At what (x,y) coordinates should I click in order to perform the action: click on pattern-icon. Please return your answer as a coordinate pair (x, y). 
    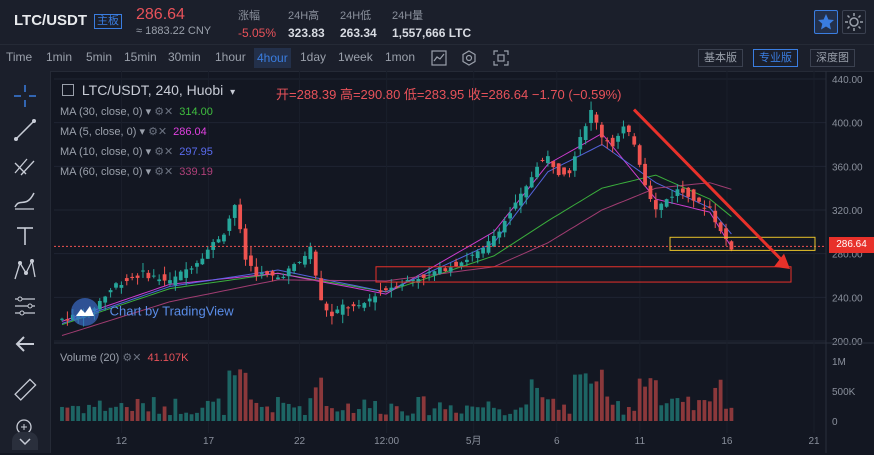
    Looking at the image, I should click on (25, 270).